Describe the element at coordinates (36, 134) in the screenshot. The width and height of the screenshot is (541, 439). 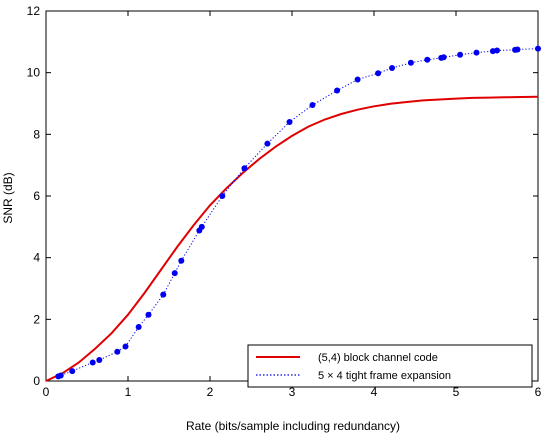
I see `y-tick-label: 8` at that location.